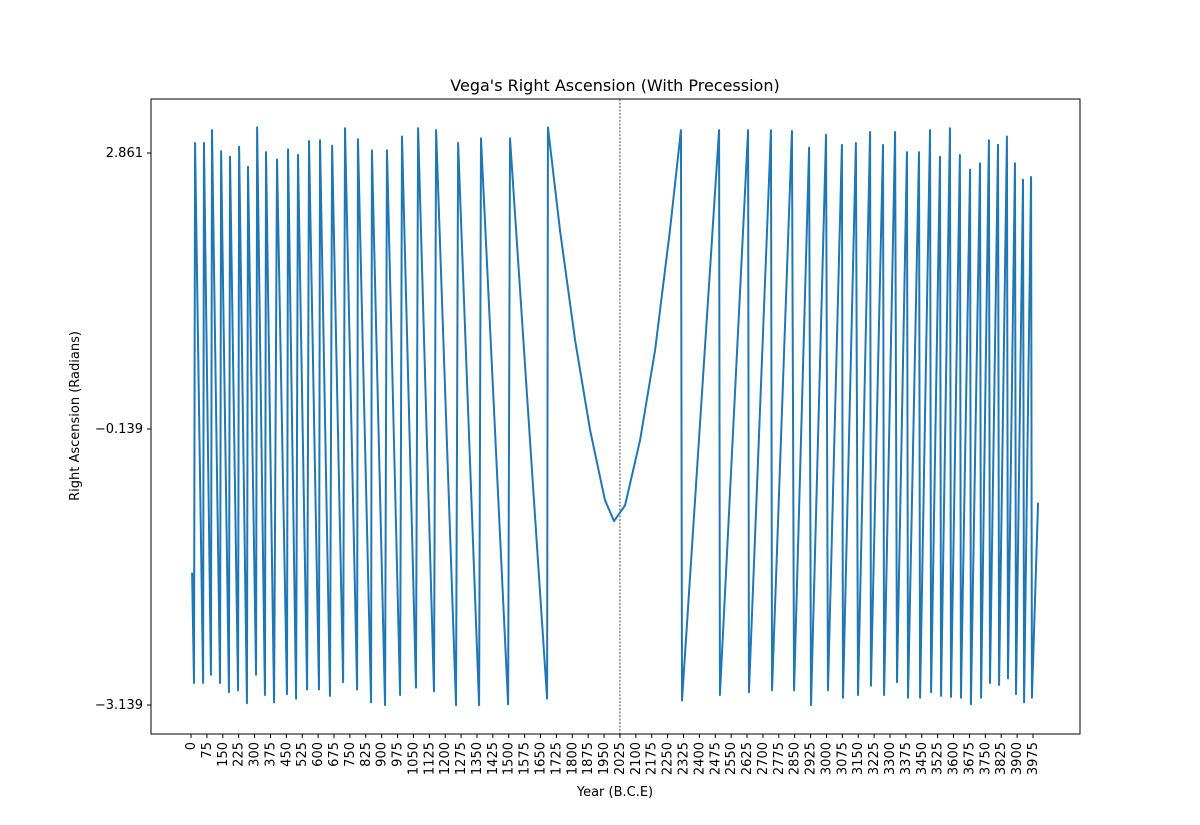  I want to click on x-tick-label: 3000, so click(826, 758).